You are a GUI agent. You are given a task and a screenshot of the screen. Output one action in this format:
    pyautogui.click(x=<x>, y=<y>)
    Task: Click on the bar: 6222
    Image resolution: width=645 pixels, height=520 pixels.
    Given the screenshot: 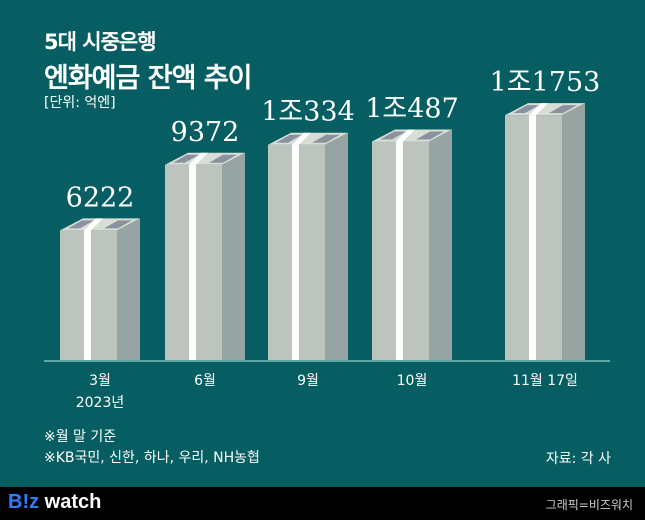 What is the action you would take?
    pyautogui.click(x=100, y=271)
    